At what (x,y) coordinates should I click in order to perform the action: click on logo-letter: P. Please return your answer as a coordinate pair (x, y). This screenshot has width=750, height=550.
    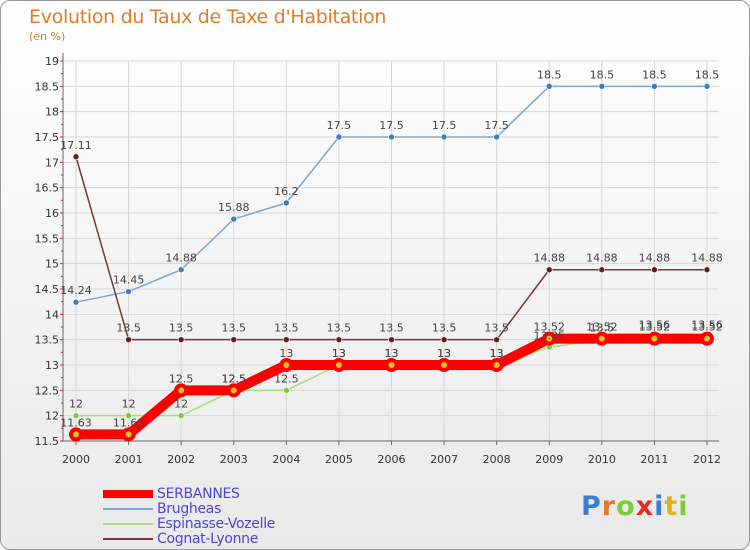
    Looking at the image, I should click on (591, 506).